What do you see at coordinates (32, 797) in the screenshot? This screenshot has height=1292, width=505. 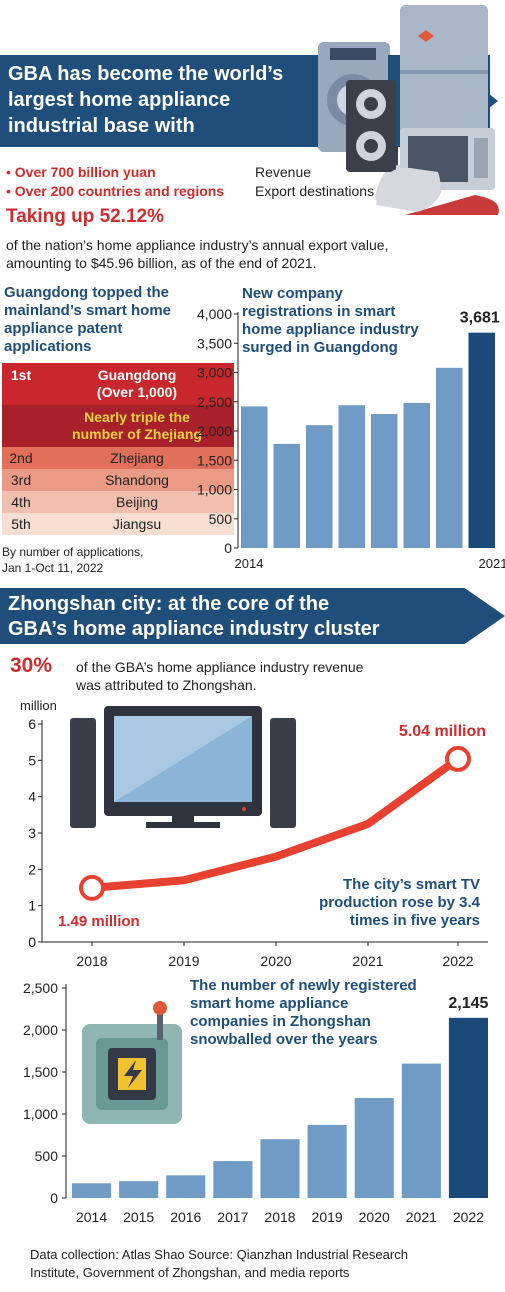 I see `y-tick-label: 4` at bounding box center [32, 797].